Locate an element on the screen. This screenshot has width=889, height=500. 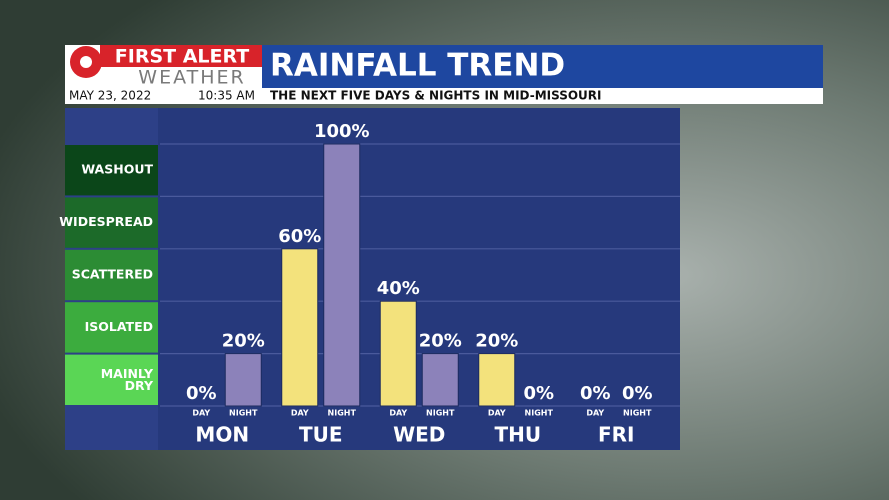
value-label: 40% is located at coordinates (398, 288).